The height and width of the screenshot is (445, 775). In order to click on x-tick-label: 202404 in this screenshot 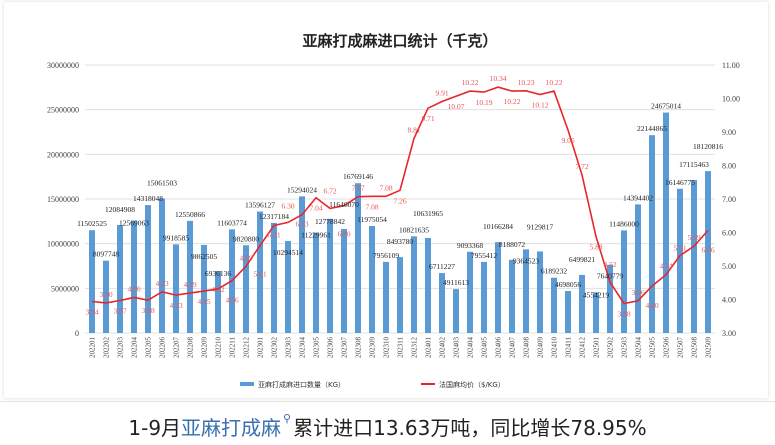, I will do `click(471, 348)`.